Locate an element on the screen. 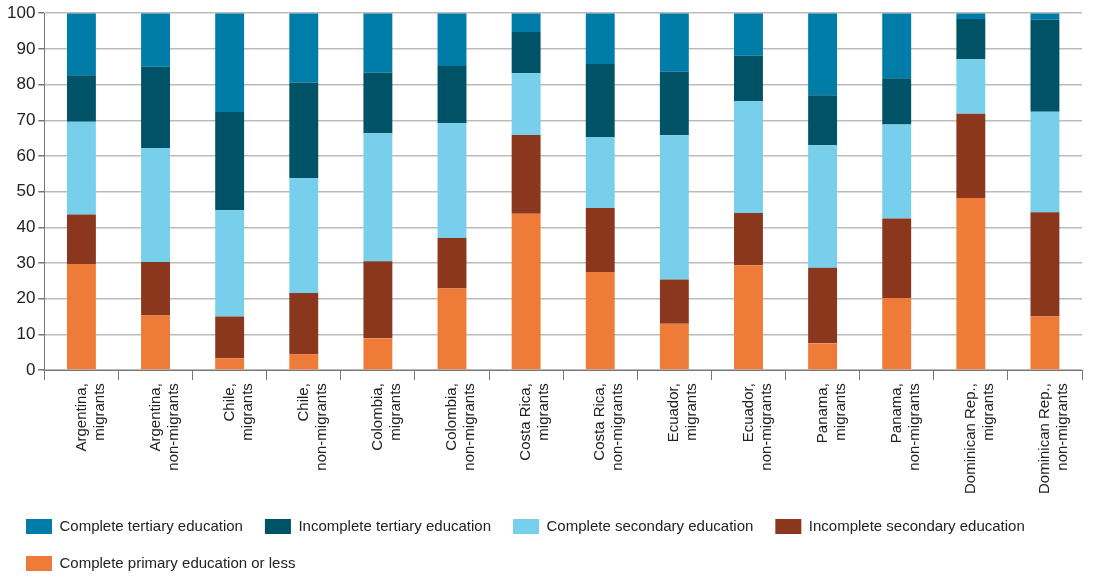 The width and height of the screenshot is (1096, 585). legend-label: Incomplete tertiary education is located at coordinates (395, 525).